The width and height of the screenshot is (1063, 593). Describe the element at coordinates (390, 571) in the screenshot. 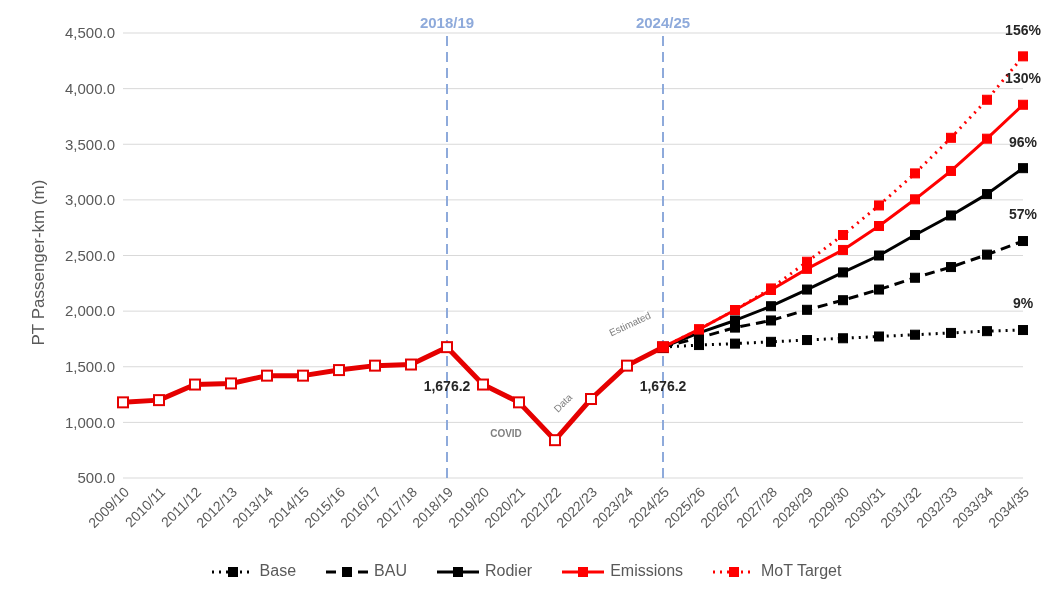

I see `legend-label: BAU` at that location.